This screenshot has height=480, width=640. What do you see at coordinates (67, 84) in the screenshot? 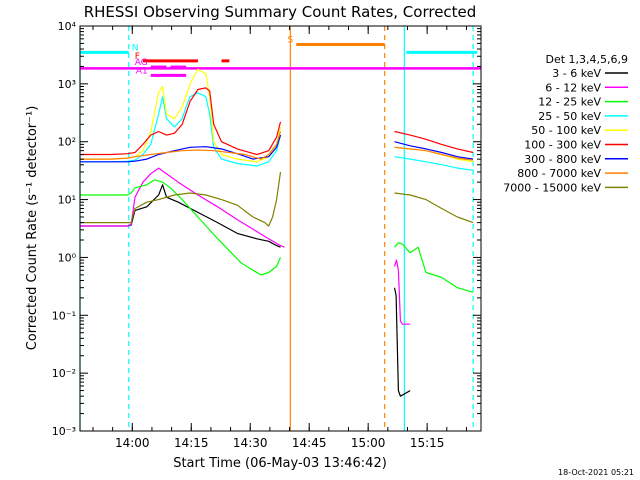
I see `y-tick-label-6: 10³` at bounding box center [67, 84].